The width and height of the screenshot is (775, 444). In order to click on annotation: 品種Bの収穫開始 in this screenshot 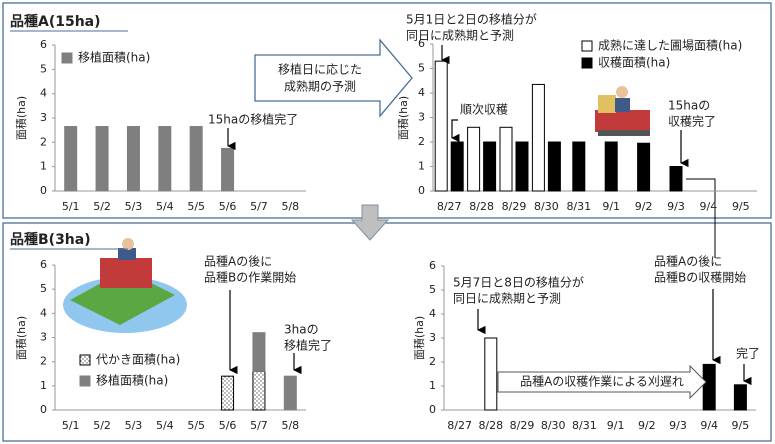, I will do `click(700, 278)`.